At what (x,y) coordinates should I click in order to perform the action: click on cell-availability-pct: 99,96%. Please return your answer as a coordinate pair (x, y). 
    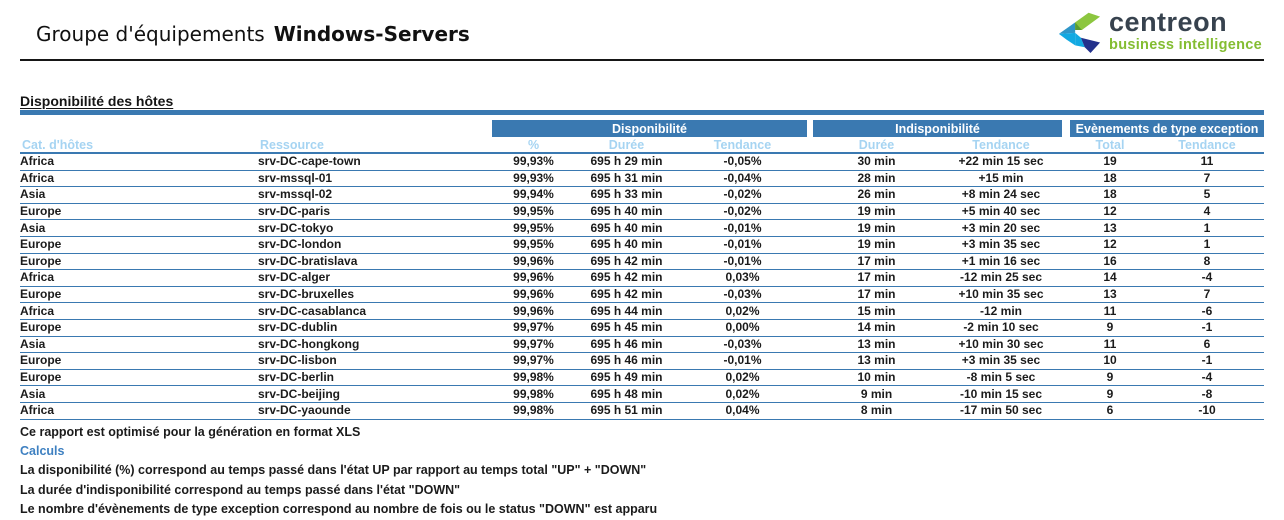
    Looking at the image, I should click on (533, 278).